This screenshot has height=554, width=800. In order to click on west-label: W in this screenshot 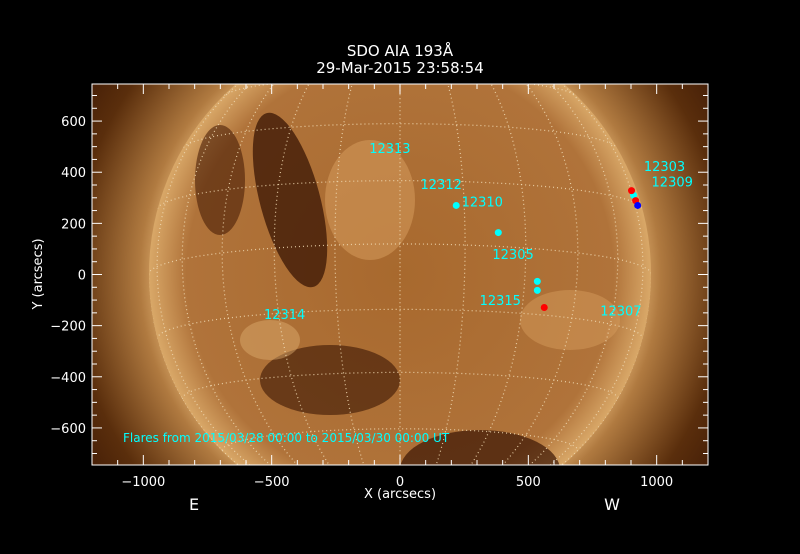, I will do `click(612, 504)`.